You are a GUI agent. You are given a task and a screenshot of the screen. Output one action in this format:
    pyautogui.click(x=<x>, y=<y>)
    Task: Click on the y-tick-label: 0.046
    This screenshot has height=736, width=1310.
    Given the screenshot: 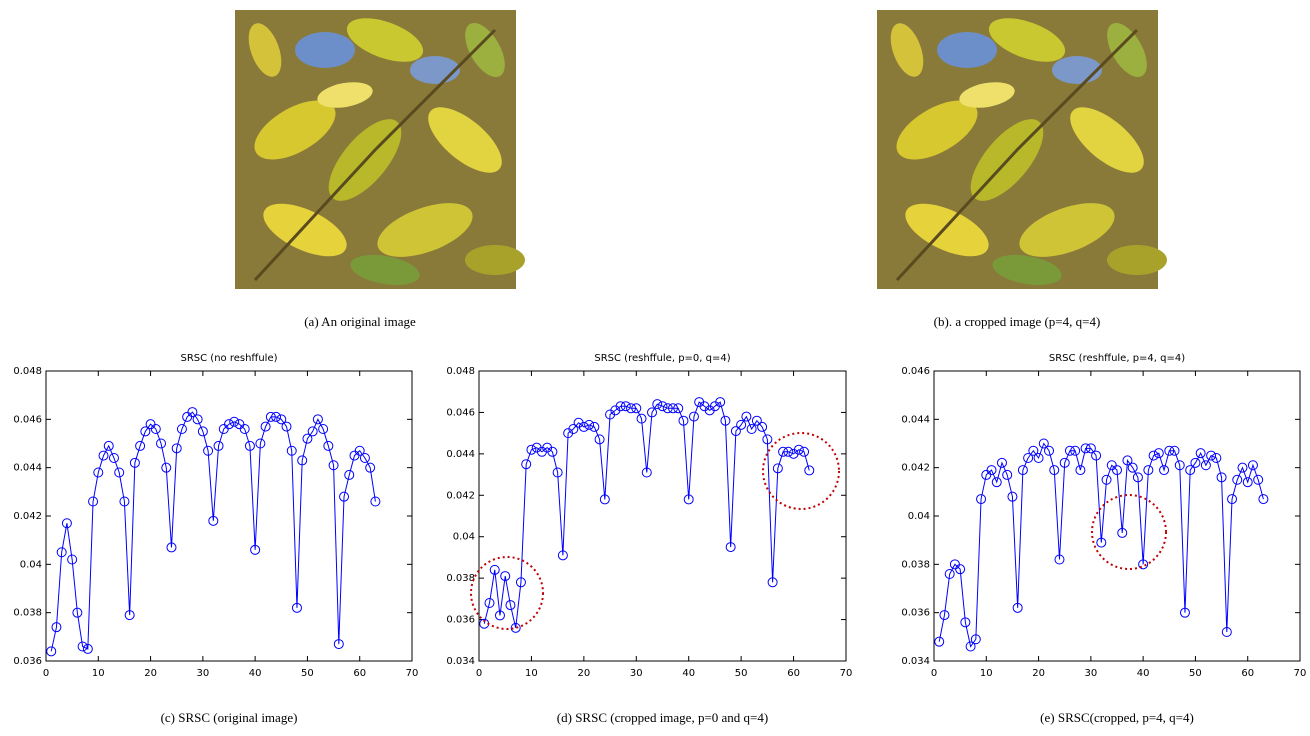 What is the action you would take?
    pyautogui.click(x=460, y=412)
    